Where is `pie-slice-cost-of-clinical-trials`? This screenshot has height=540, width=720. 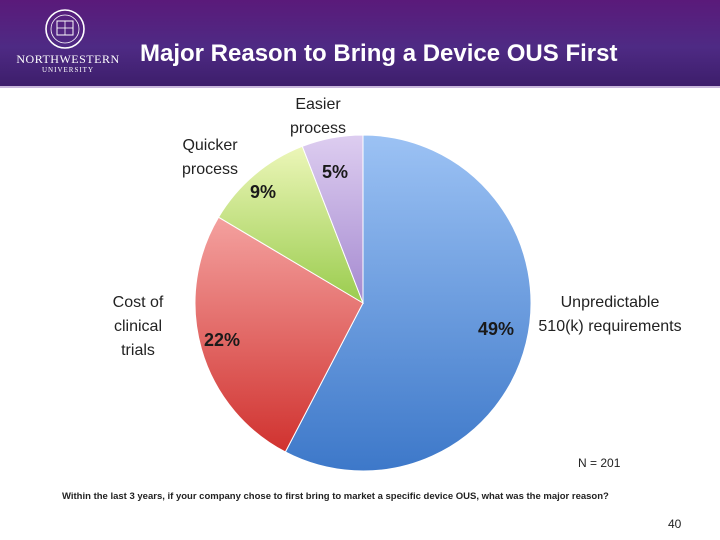
pie-slice-cost-of-clinical-trials is located at coordinates (279, 334).